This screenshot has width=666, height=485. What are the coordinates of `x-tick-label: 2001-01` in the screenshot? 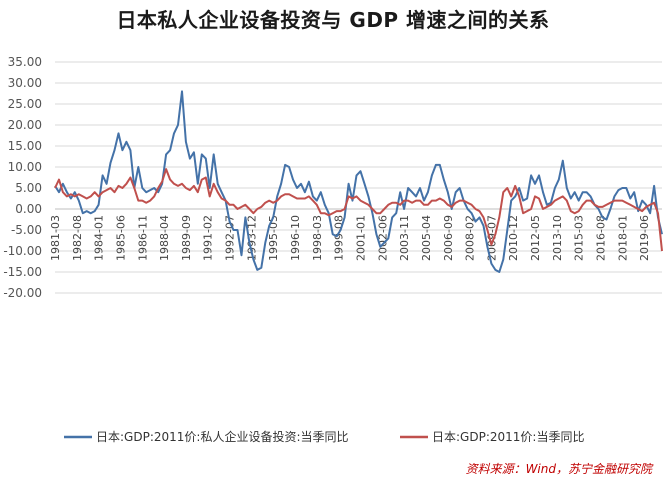 It's located at (360, 238).